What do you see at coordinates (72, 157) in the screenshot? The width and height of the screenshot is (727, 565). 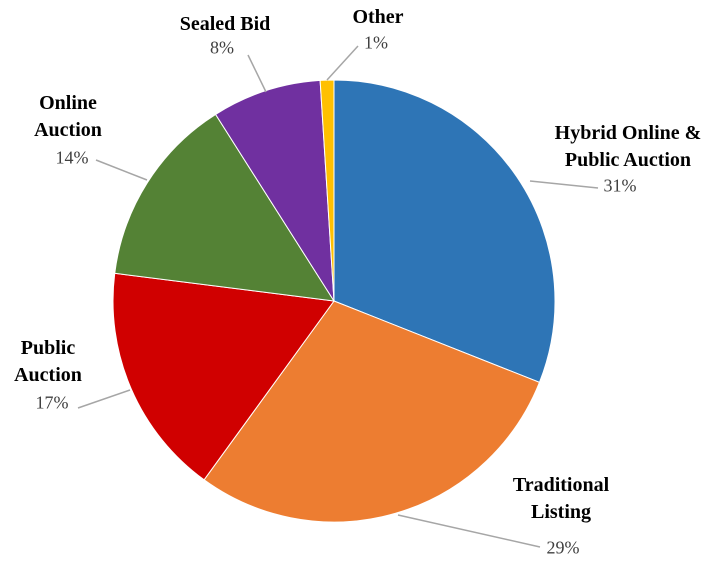 I see `value-label: 14%` at bounding box center [72, 157].